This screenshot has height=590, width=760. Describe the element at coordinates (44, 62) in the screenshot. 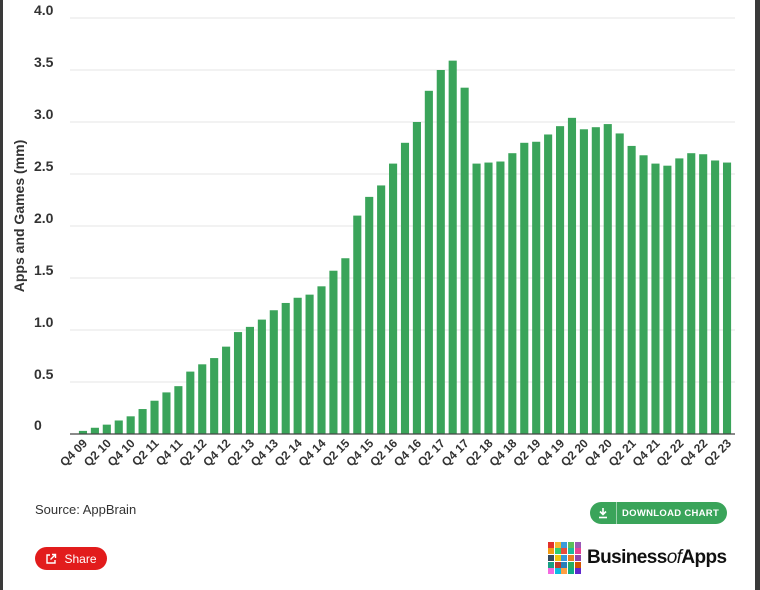

I see `y-tick-label: 3.5` at that location.